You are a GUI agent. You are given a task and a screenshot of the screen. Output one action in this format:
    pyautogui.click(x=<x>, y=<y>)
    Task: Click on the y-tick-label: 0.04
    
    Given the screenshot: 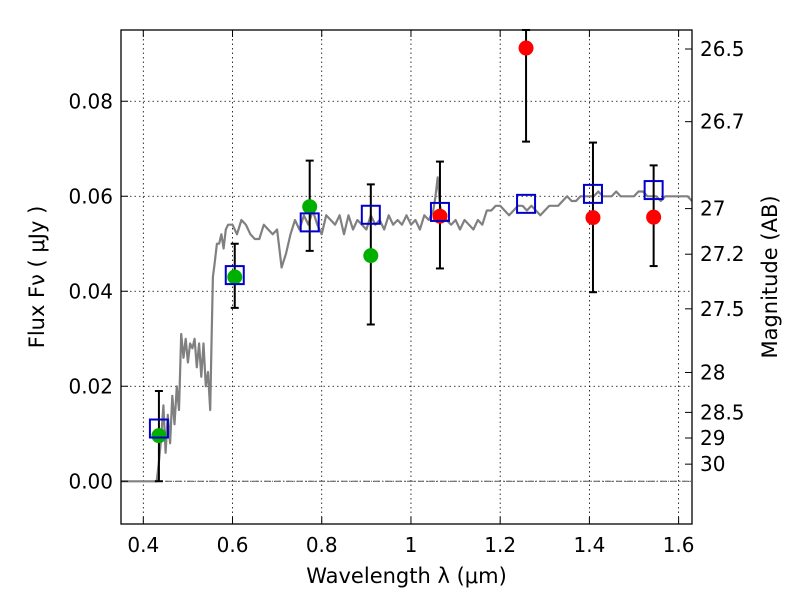 What is the action you would take?
    pyautogui.click(x=90, y=291)
    